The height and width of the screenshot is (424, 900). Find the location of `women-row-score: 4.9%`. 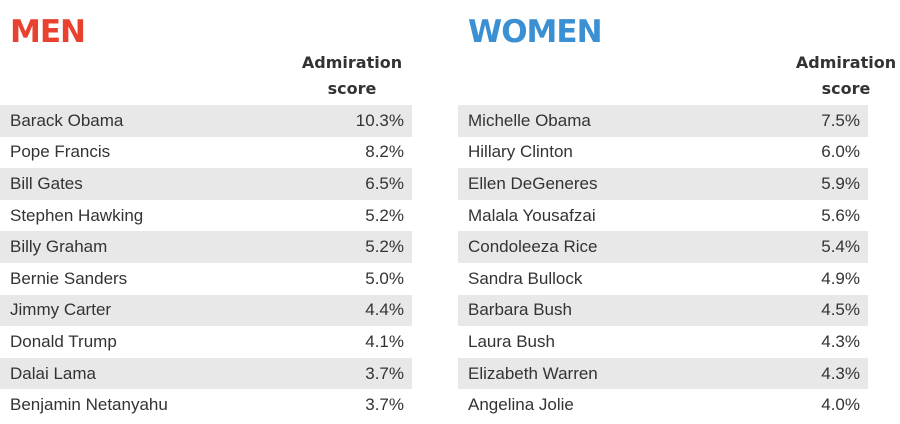

women-row-score: 4.9% is located at coordinates (840, 278).